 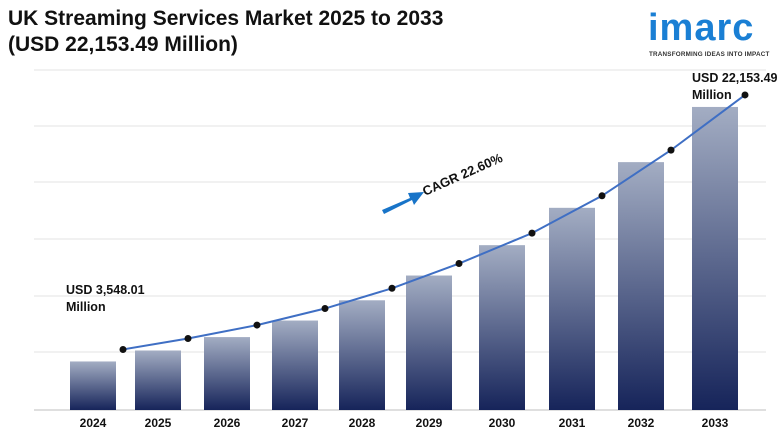 What do you see at coordinates (745, 95) in the screenshot?
I see `trend-marker-2033` at bounding box center [745, 95].